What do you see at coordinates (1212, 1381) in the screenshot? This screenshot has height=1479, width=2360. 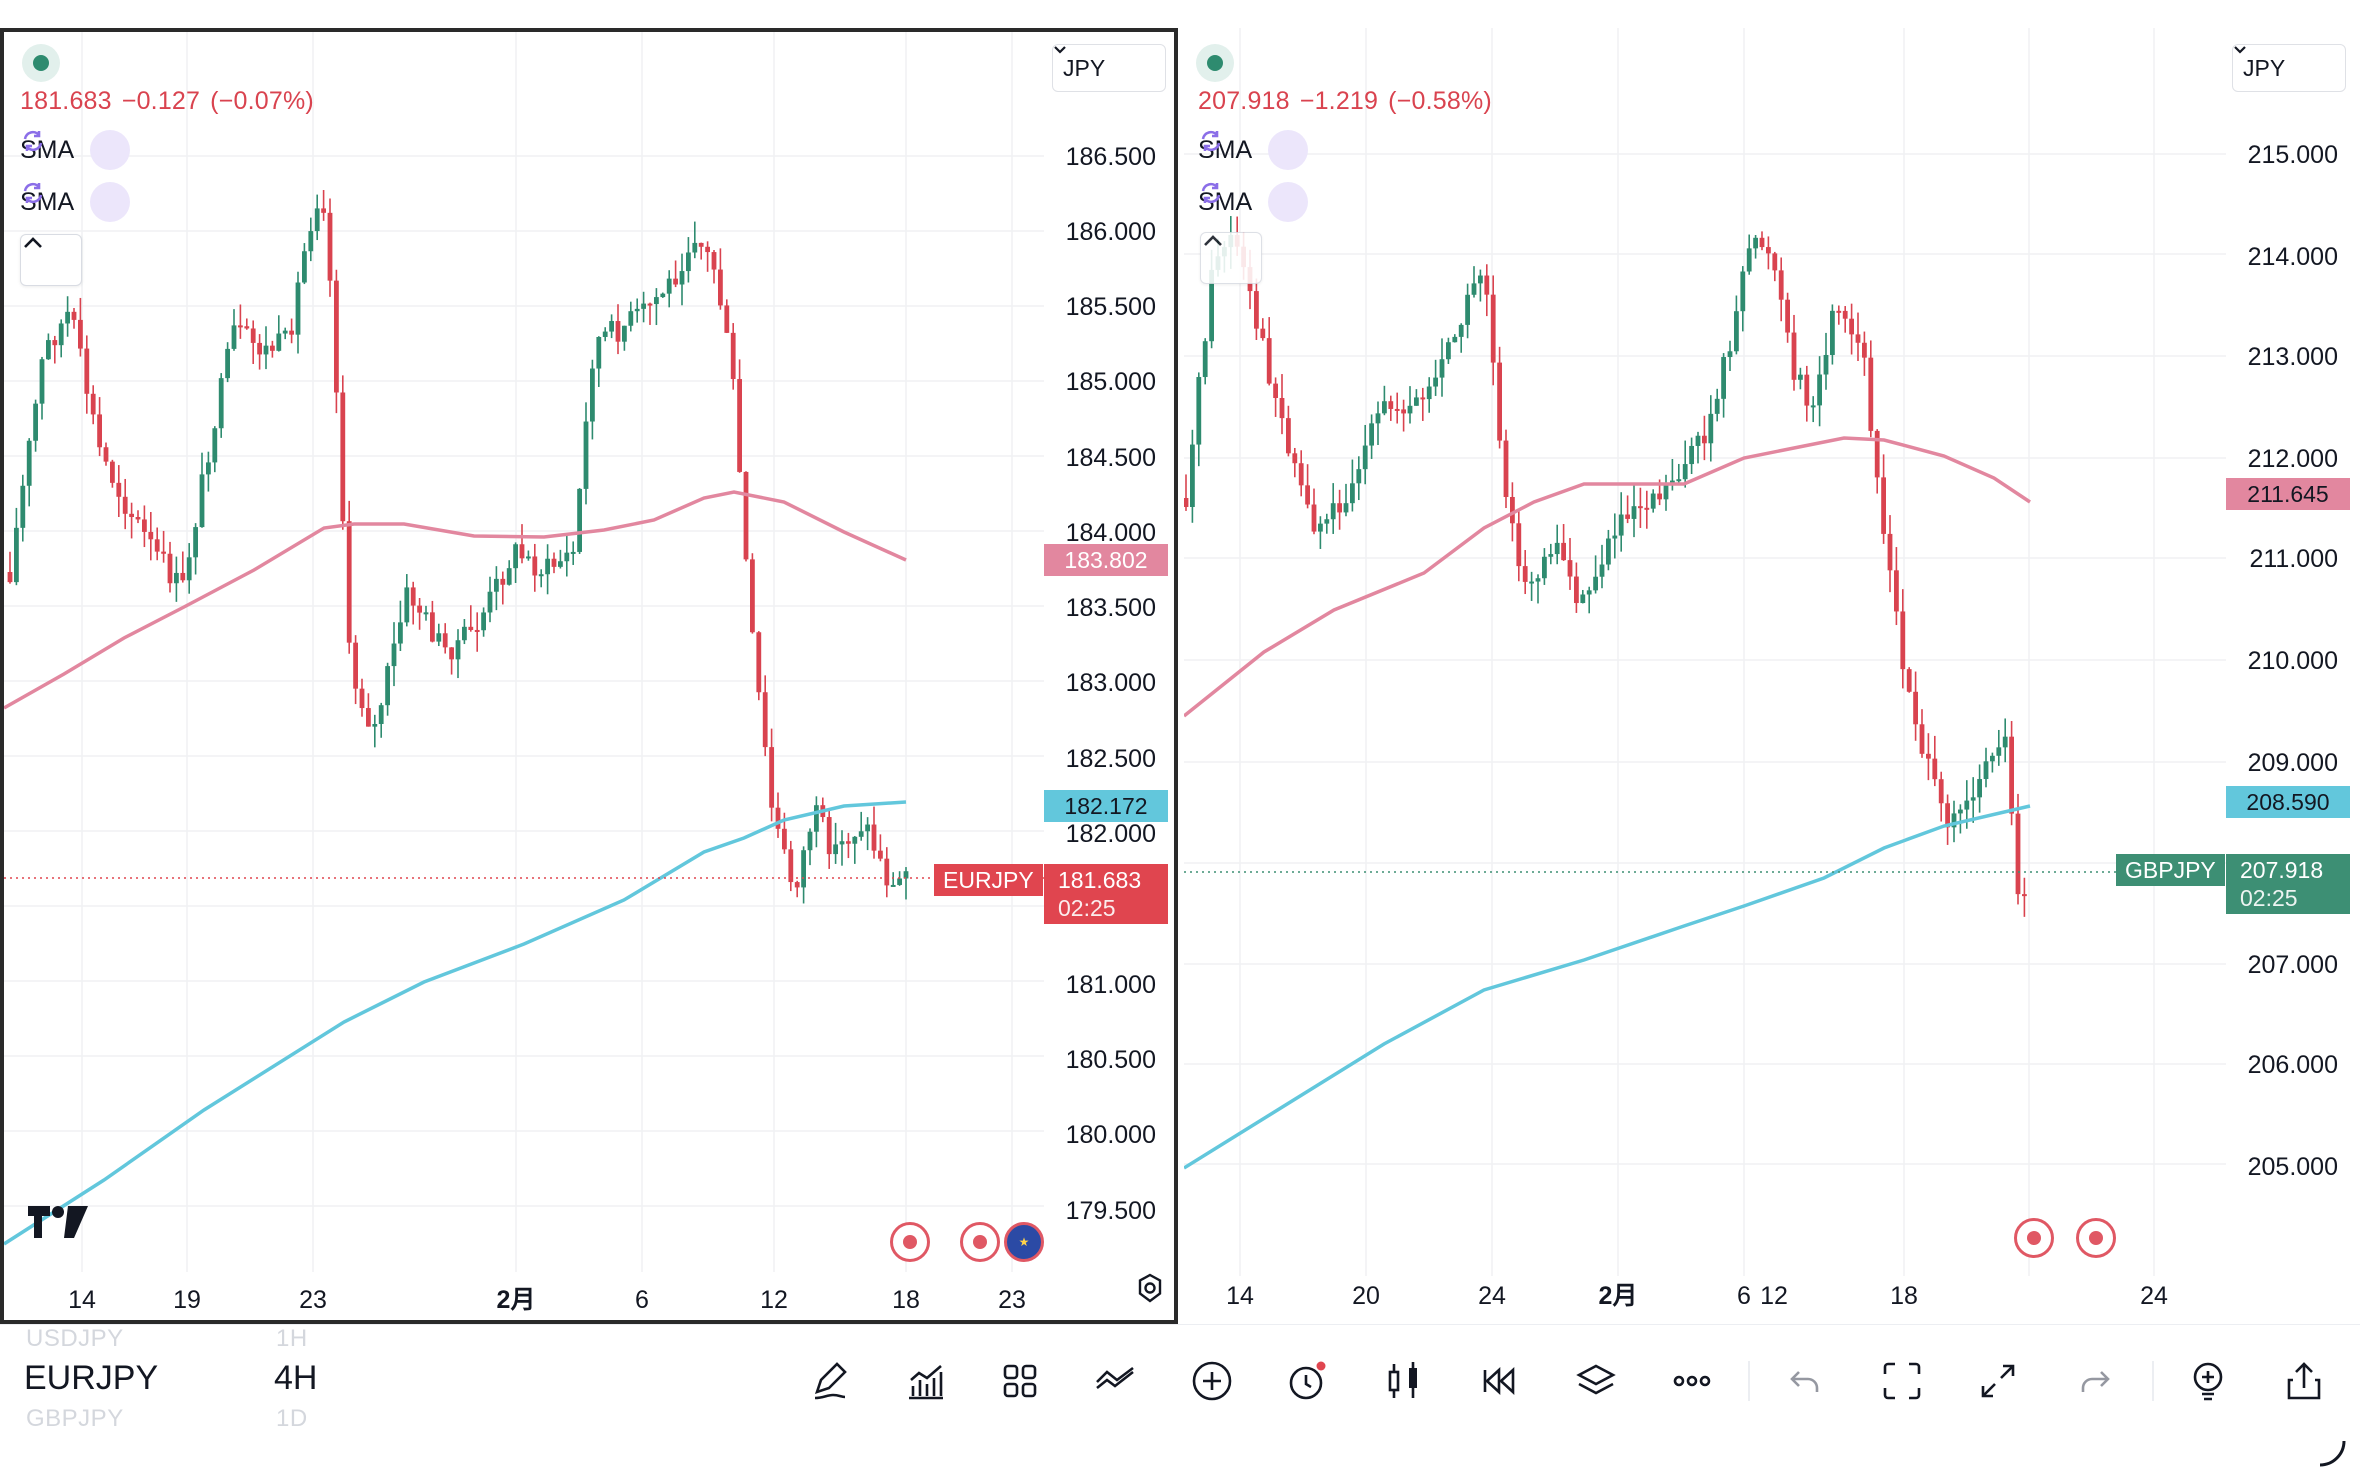 I see `add-icon` at bounding box center [1212, 1381].